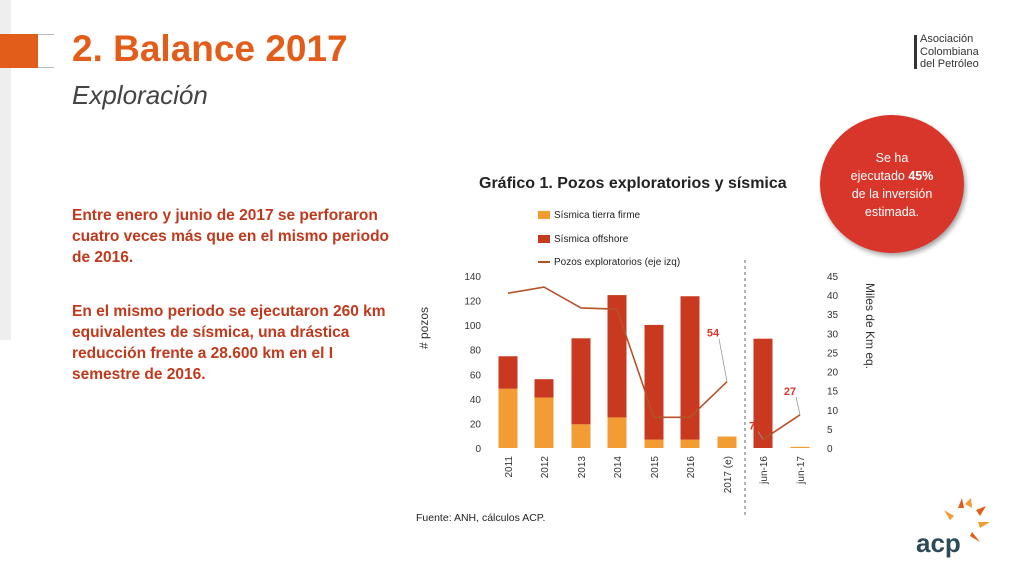 The width and height of the screenshot is (1024, 576). I want to click on y-left-tick: 100, so click(472, 326).